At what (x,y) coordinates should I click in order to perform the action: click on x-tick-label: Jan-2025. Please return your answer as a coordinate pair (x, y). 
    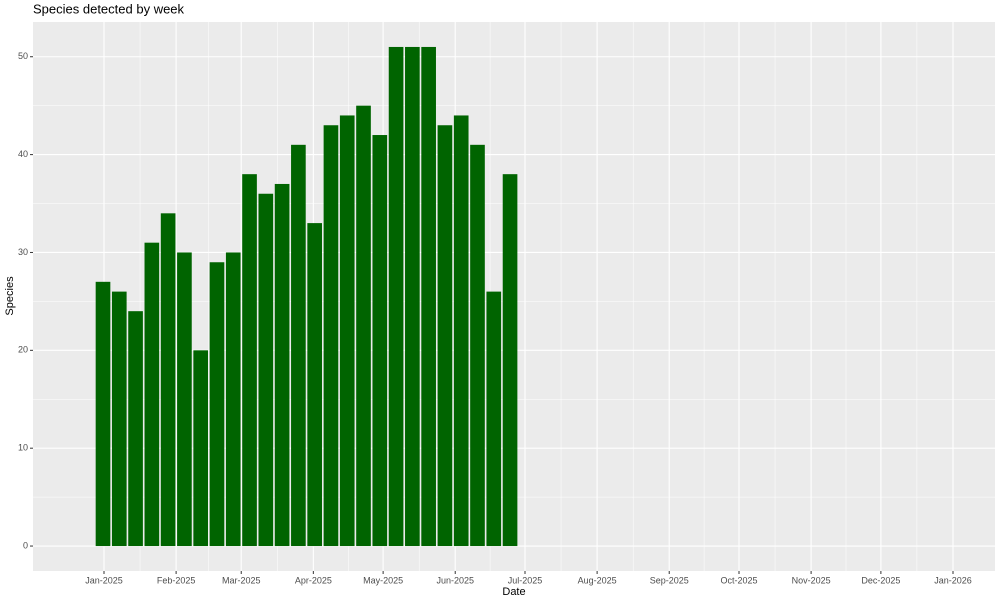
    Looking at the image, I should click on (104, 580).